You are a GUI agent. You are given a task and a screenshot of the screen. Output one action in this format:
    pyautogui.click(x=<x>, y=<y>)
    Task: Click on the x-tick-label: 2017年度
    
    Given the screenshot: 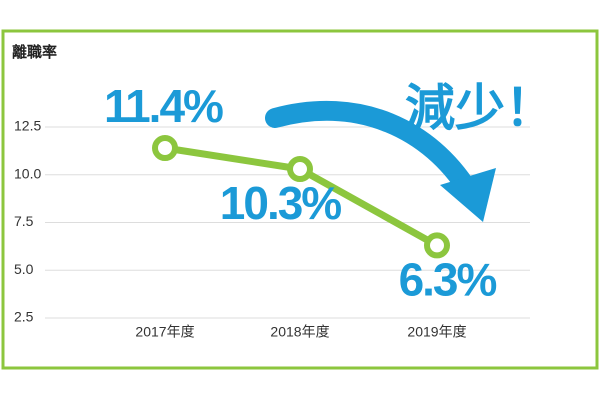 What is the action you would take?
    pyautogui.click(x=164, y=332)
    